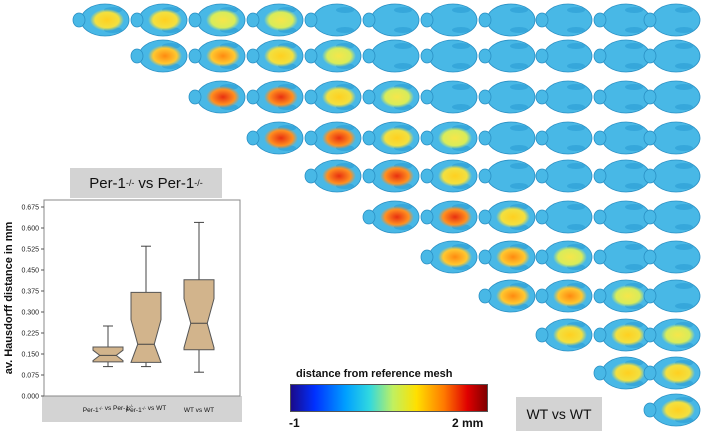  I want to click on category-label: Per-1-/- vs Per-1-/-, so click(108, 409).